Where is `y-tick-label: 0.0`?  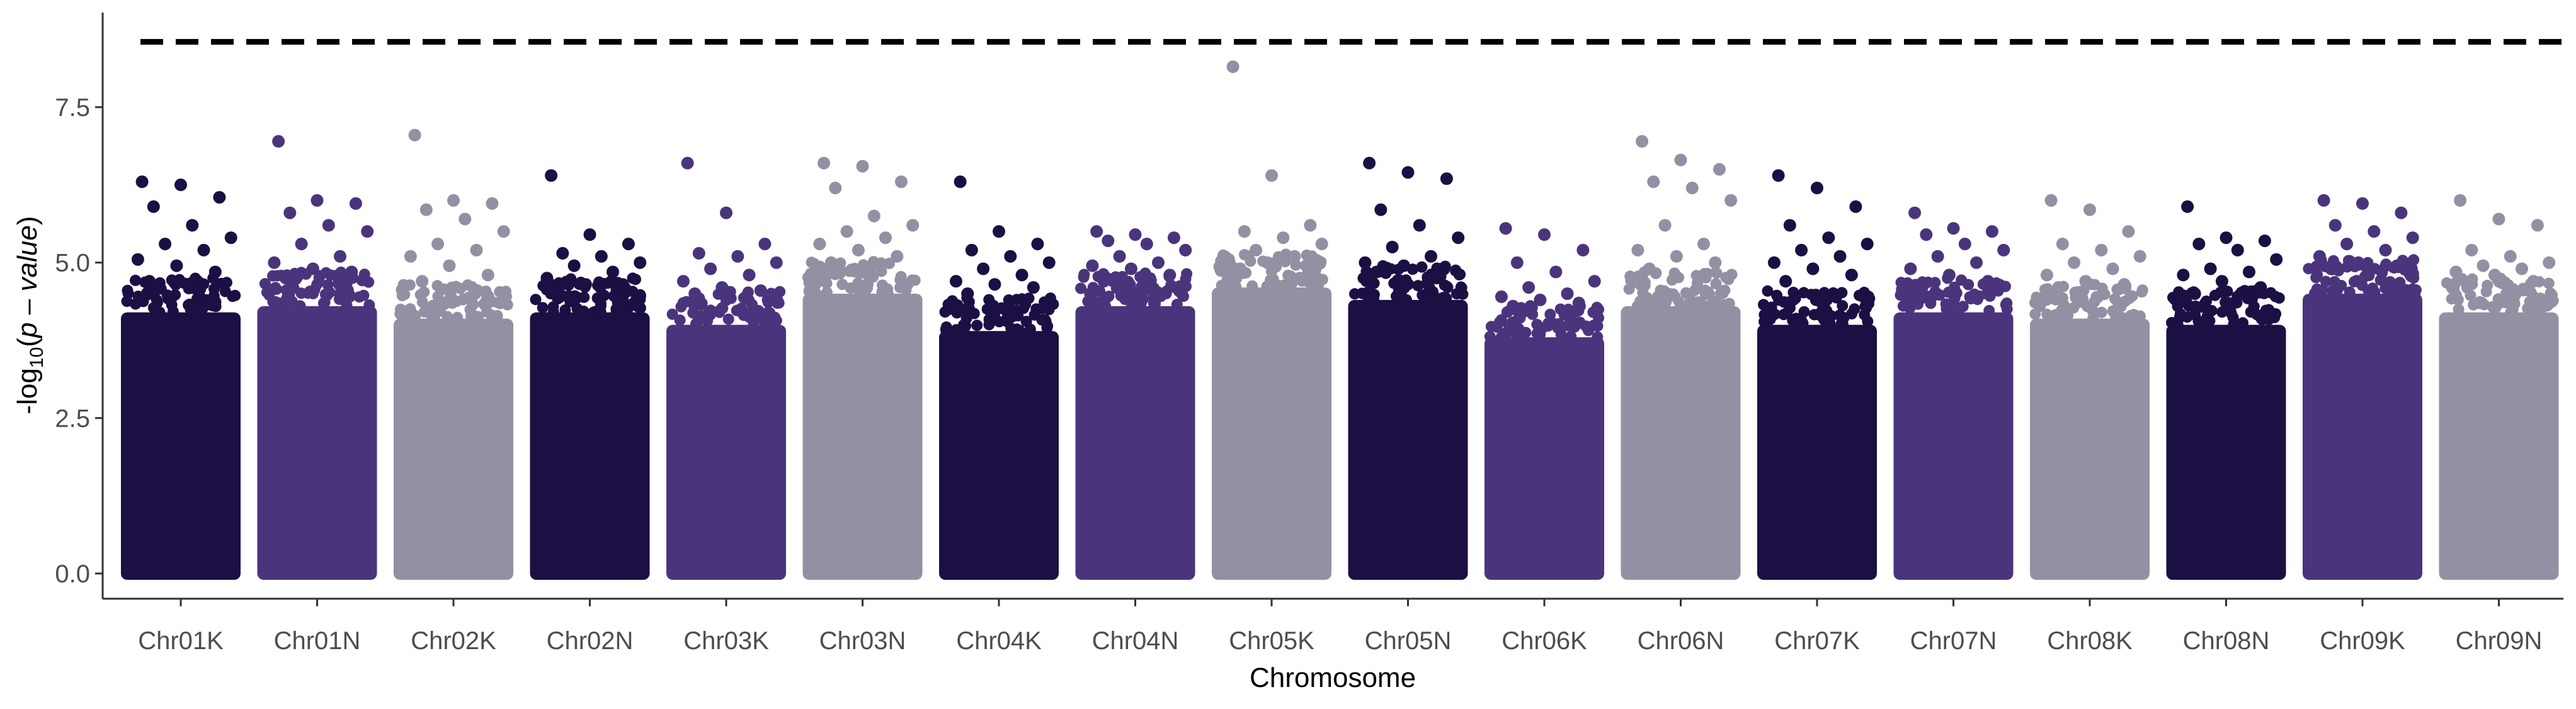
y-tick-label: 0.0 is located at coordinates (72, 574).